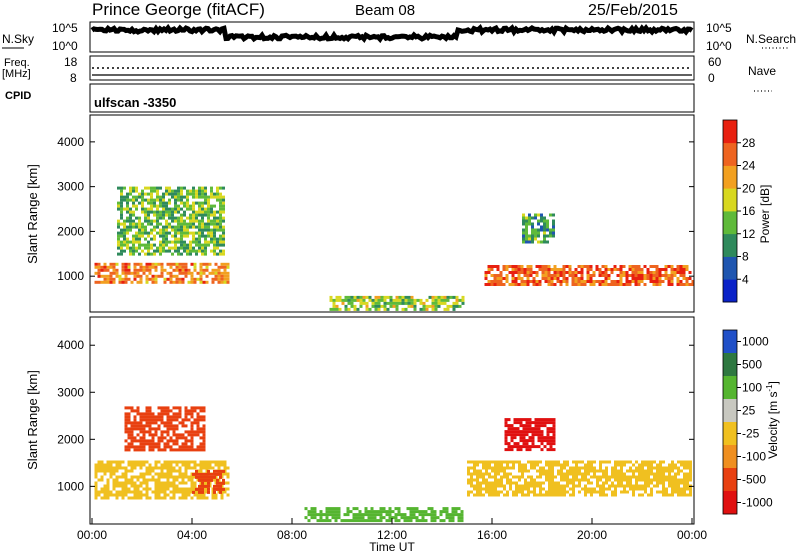 This screenshot has width=800, height=554. What do you see at coordinates (745, 257) in the screenshot?
I see `power-colorbar-tick-label: 8` at bounding box center [745, 257].